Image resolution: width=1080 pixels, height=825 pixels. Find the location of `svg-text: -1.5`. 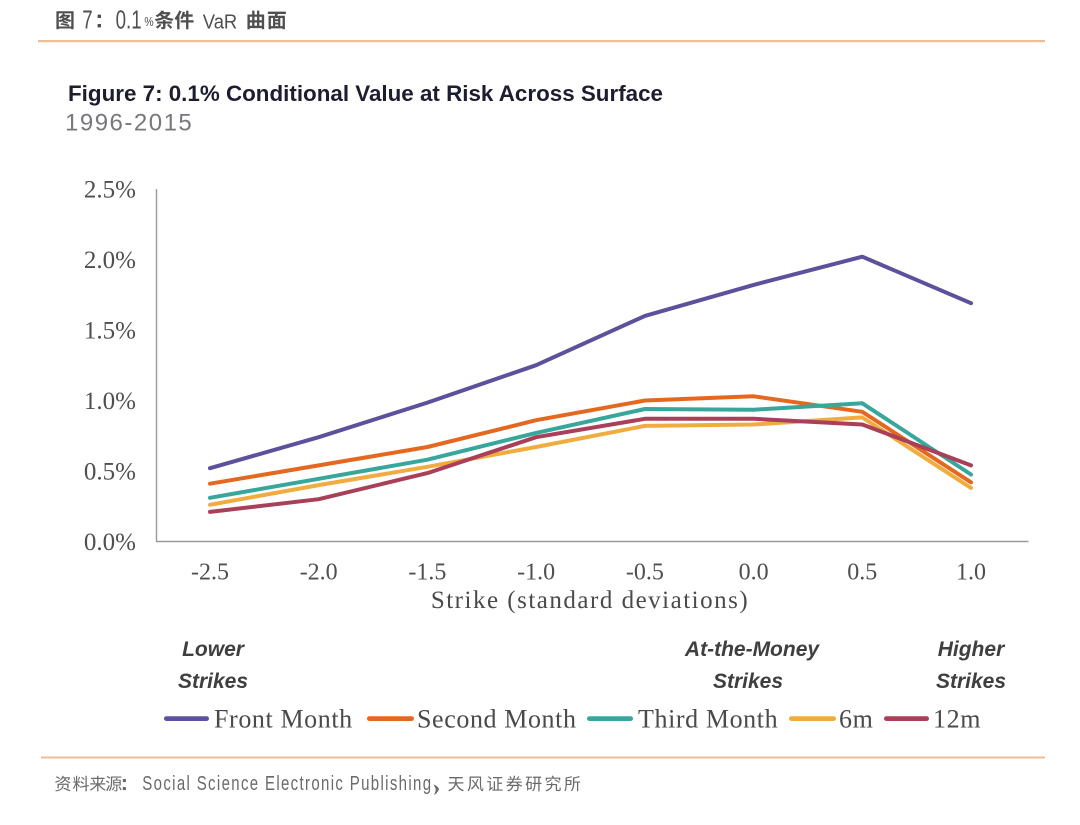

svg-text: -1.5 is located at coordinates (427, 573).